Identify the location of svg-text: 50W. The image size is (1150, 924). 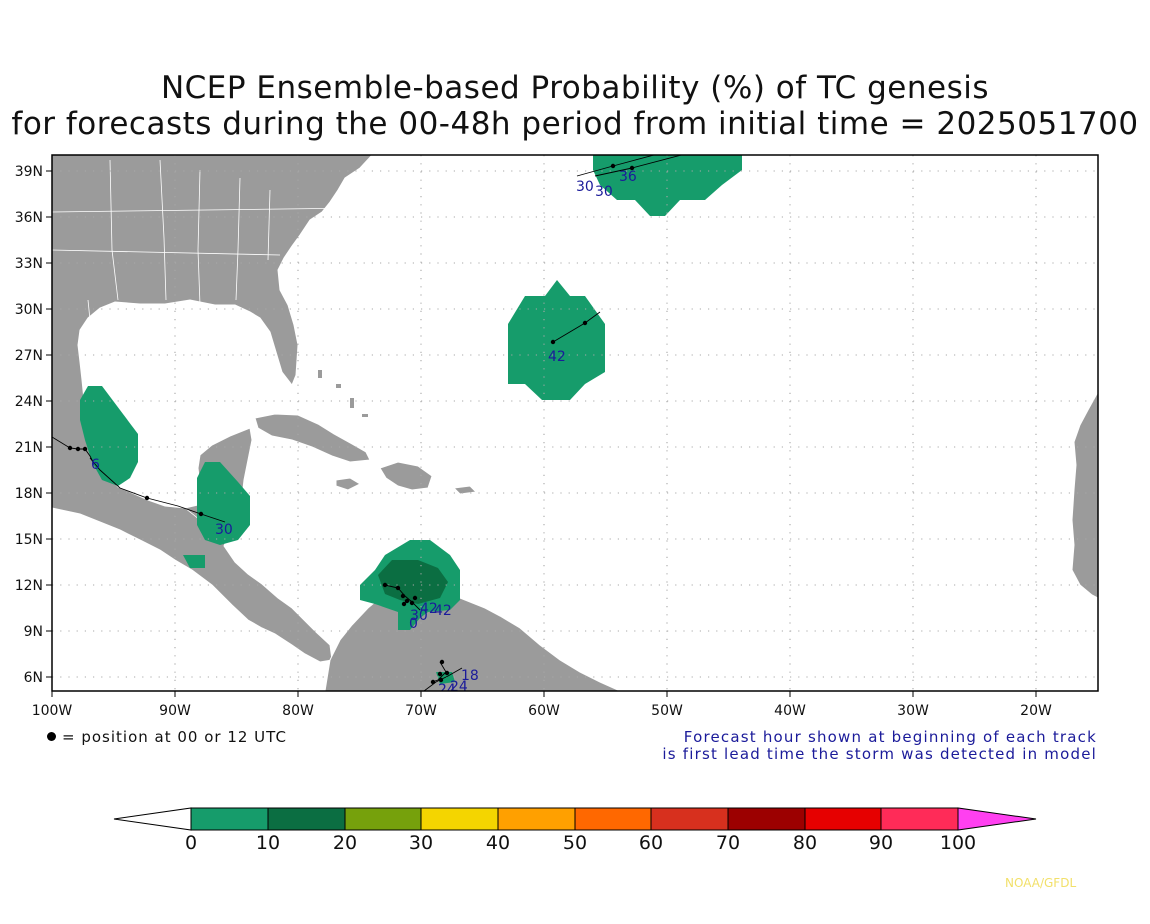
(667, 711).